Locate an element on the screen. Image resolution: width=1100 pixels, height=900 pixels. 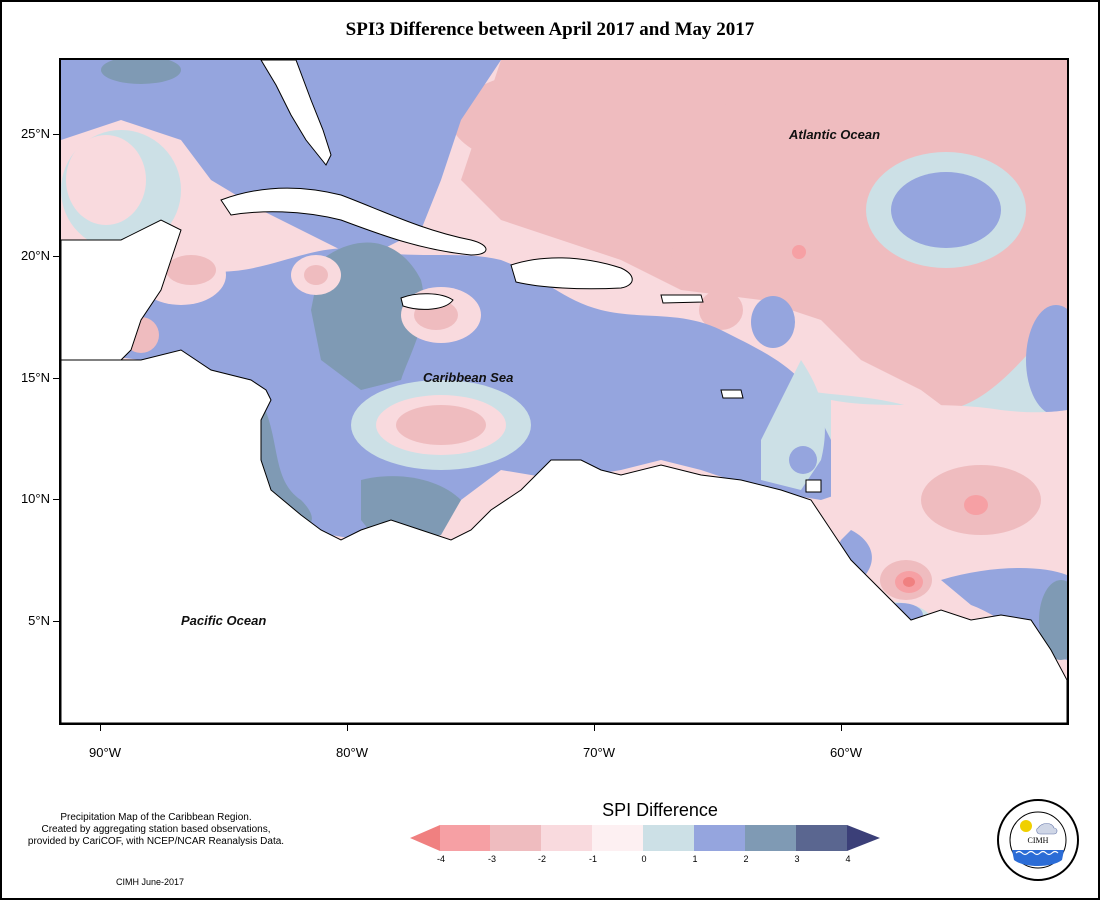
atlantic-wet-core is located at coordinates (946, 210).